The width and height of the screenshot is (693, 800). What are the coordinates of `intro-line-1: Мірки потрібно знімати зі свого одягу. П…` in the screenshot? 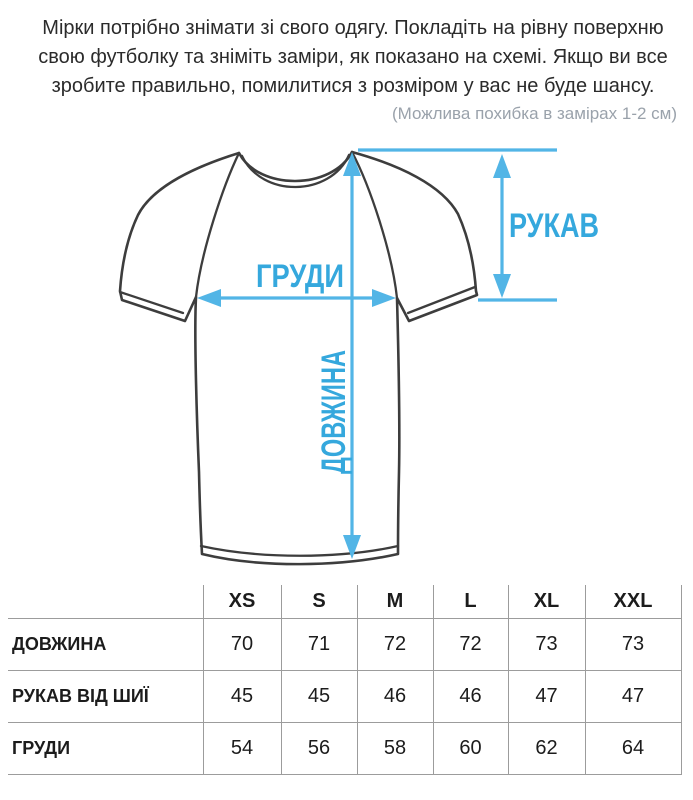 It's located at (353, 28).